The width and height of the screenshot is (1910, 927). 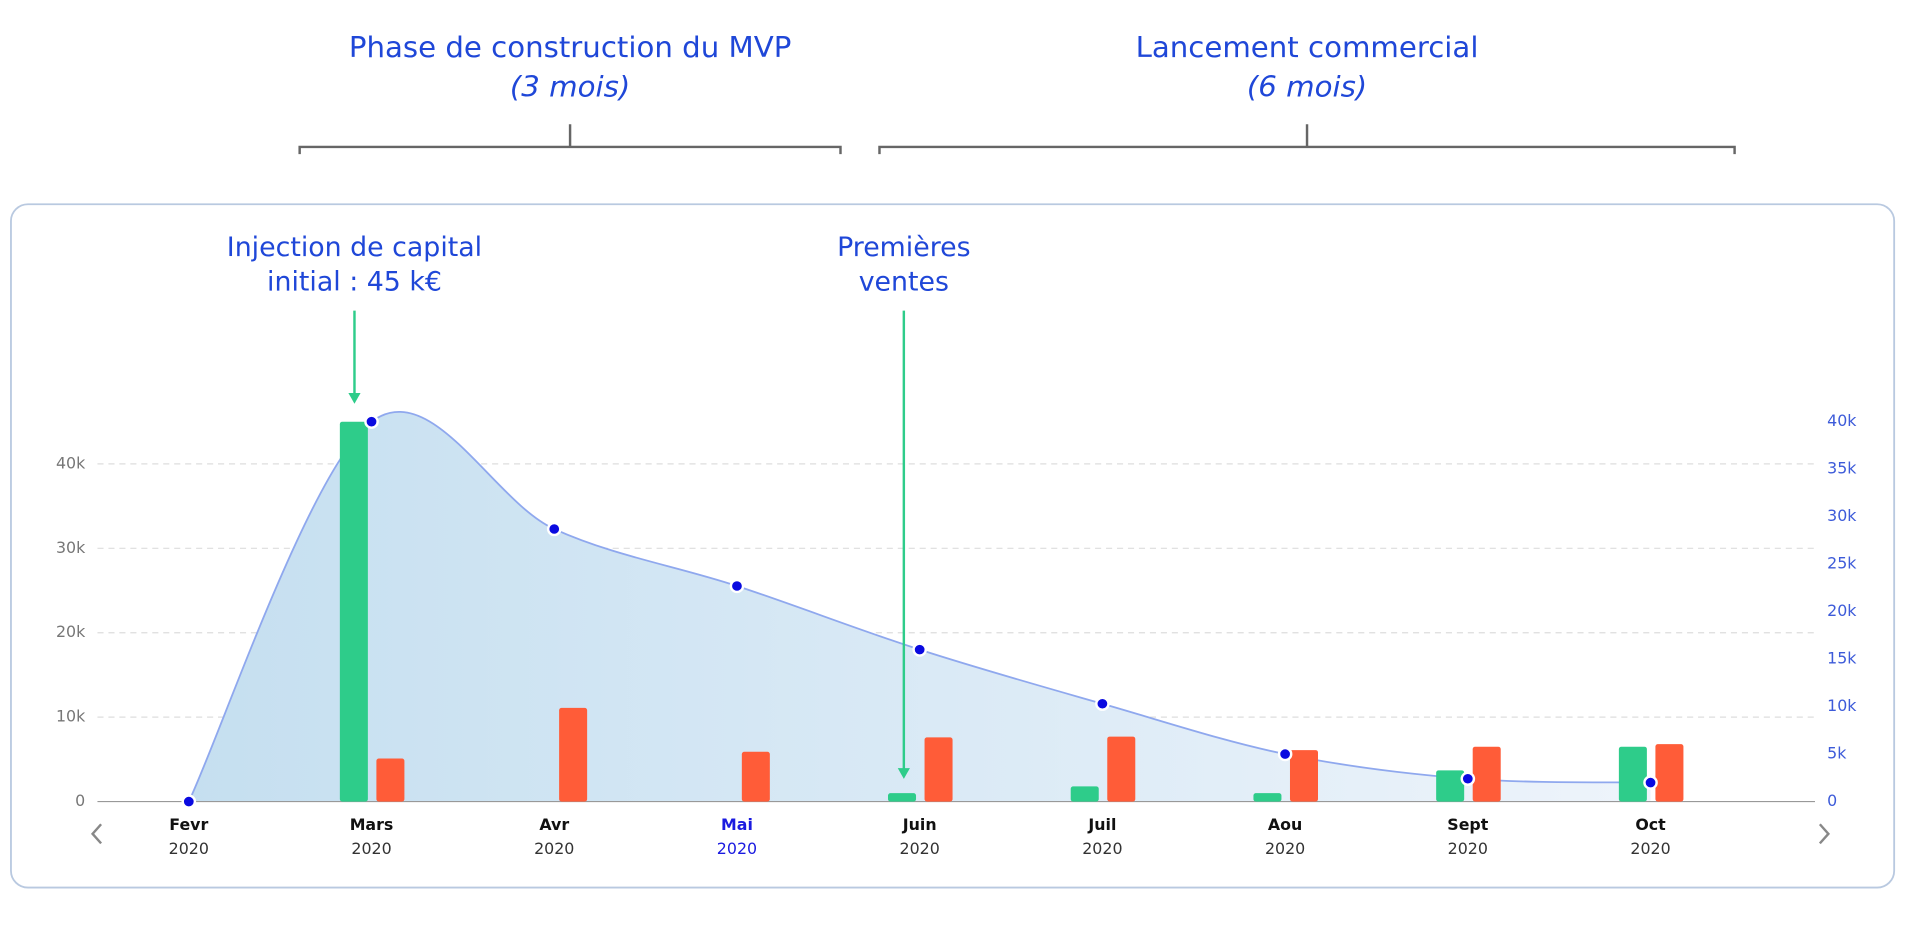 I want to click on nav-prev, so click(x=96, y=834).